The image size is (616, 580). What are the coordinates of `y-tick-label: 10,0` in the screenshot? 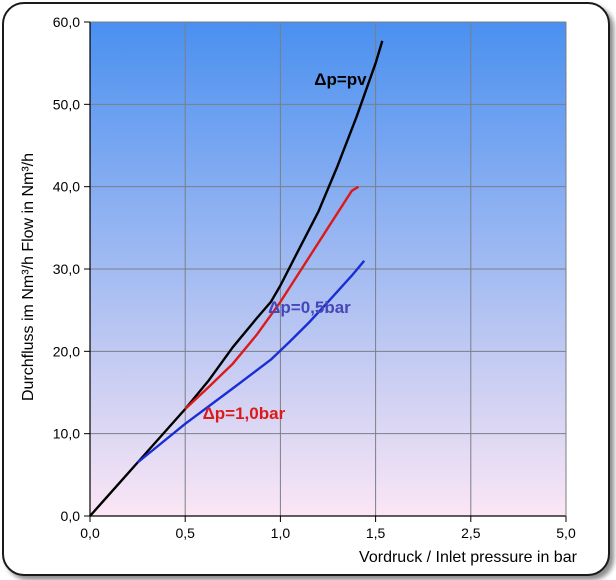 It's located at (66, 434).